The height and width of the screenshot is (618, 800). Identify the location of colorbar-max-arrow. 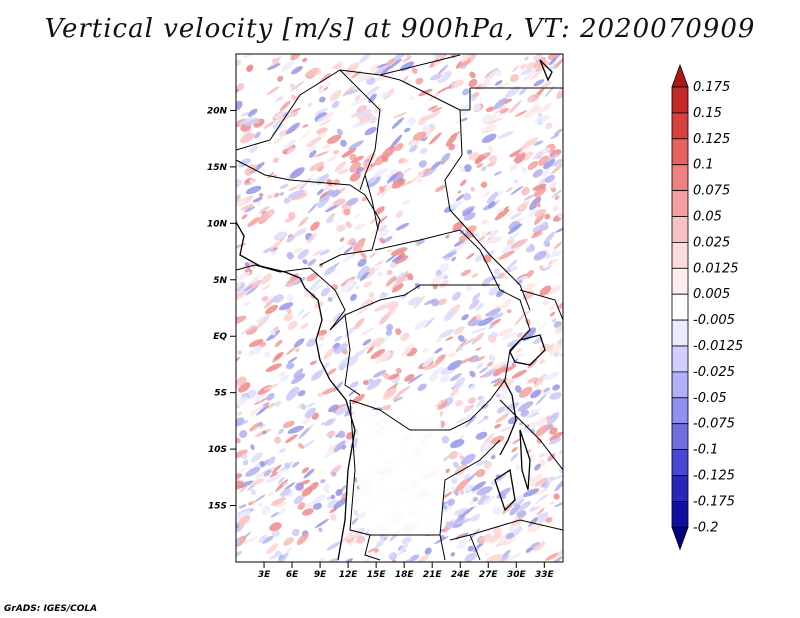
(680, 75).